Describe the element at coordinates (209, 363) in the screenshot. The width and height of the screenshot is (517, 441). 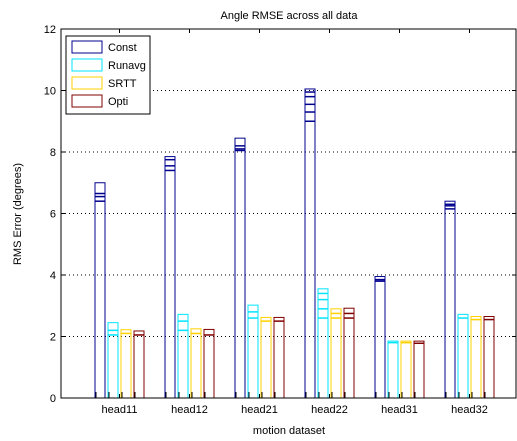
I see `bar-opti-head12` at that location.